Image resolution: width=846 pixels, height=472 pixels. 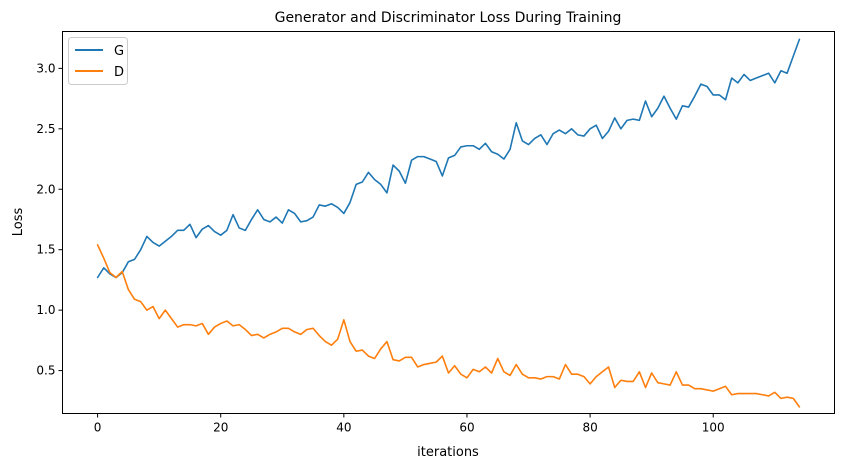 What do you see at coordinates (98, 61) in the screenshot?
I see `legend: G D` at bounding box center [98, 61].